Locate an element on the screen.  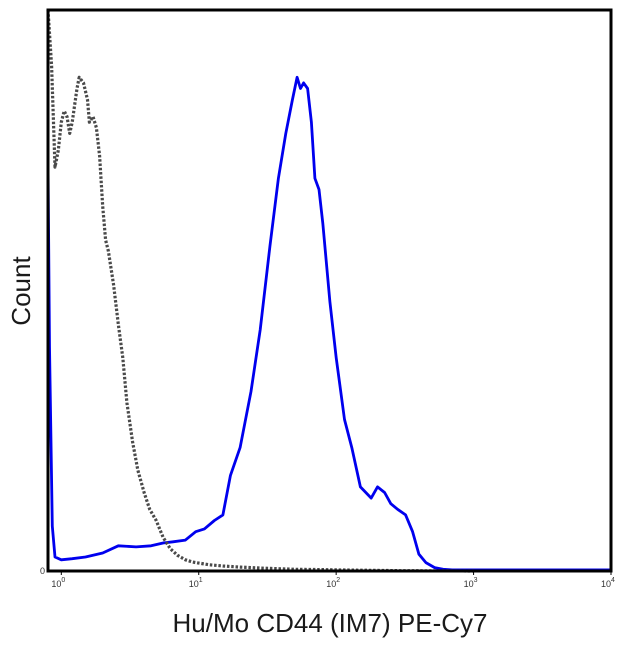
x-tick-label: 10² is located at coordinates (333, 583).